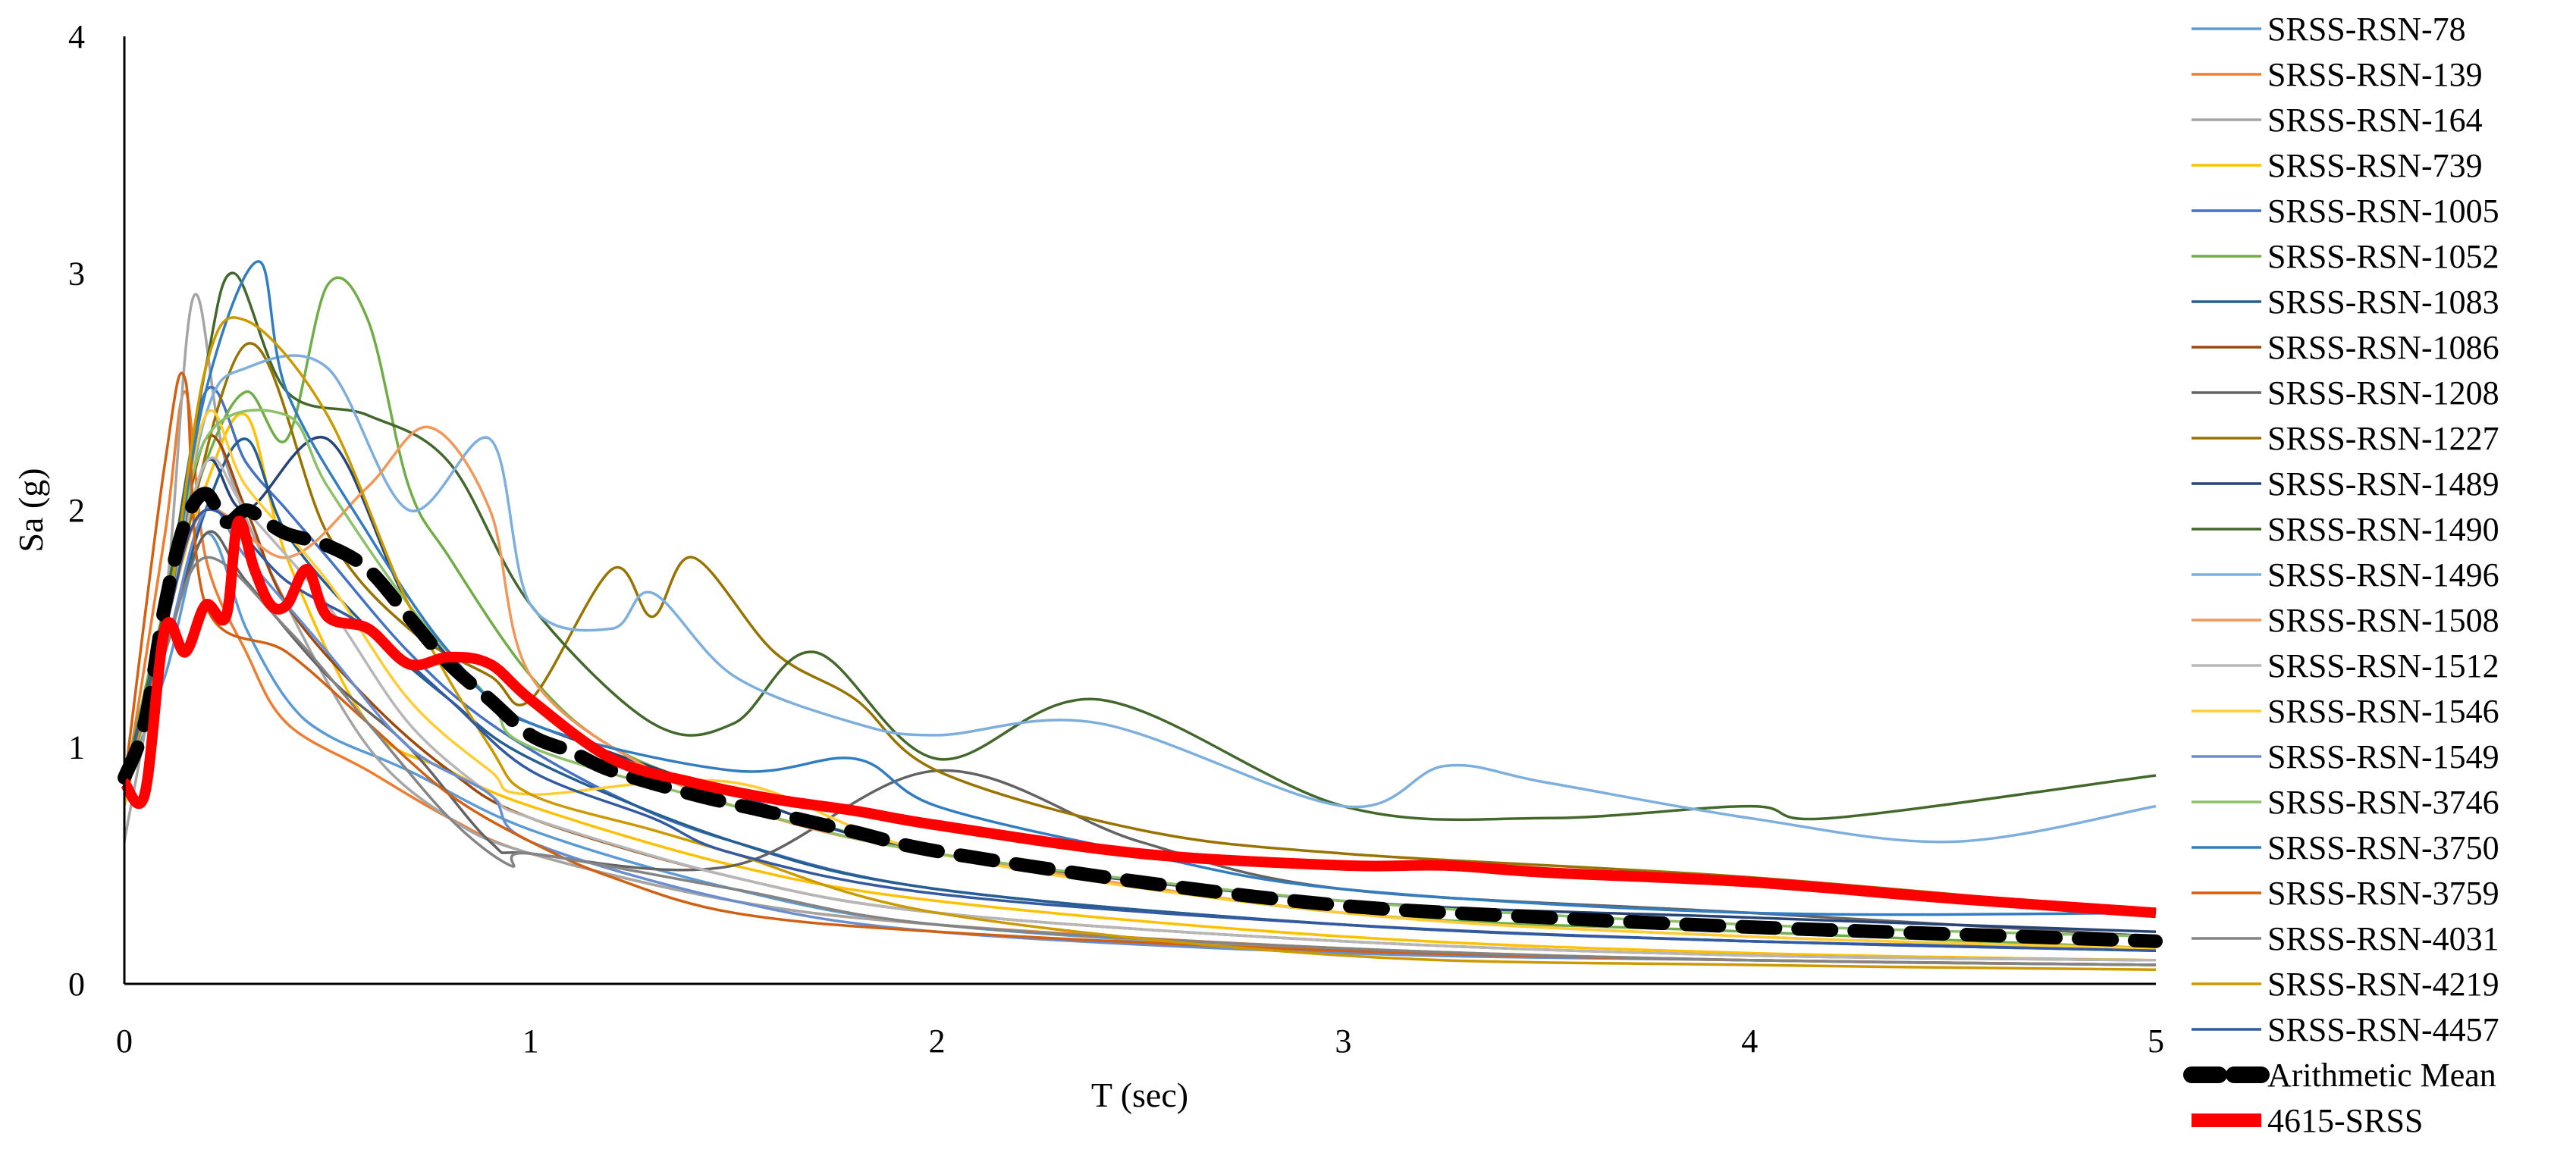  Describe the element at coordinates (76, 36) in the screenshot. I see `y-tick-label: 4` at that location.